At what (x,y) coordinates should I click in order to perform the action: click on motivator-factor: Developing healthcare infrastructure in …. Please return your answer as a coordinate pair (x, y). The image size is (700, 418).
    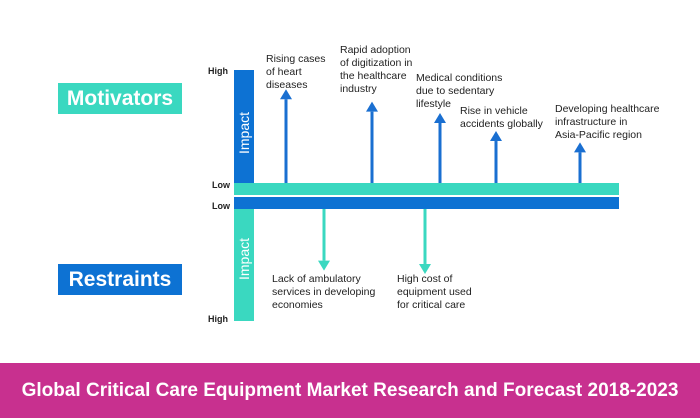
    Looking at the image, I should click on (607, 122).